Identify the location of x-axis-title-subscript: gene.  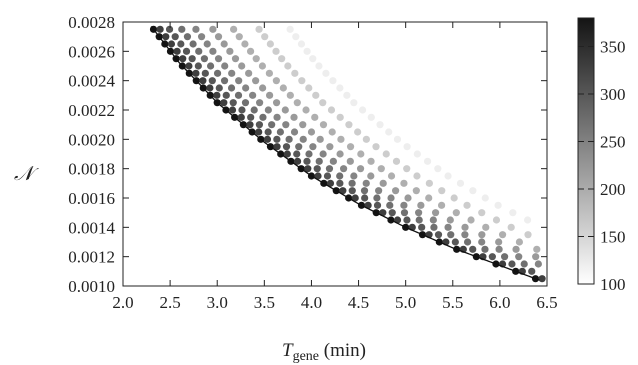
(306, 356).